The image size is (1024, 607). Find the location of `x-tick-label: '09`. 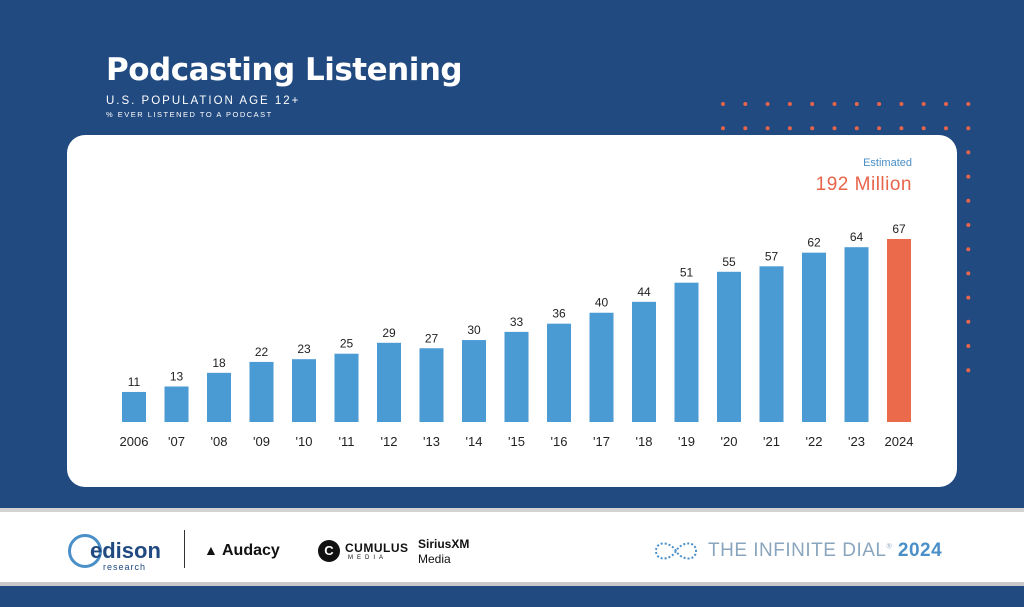

x-tick-label: '09 is located at coordinates (261, 441).